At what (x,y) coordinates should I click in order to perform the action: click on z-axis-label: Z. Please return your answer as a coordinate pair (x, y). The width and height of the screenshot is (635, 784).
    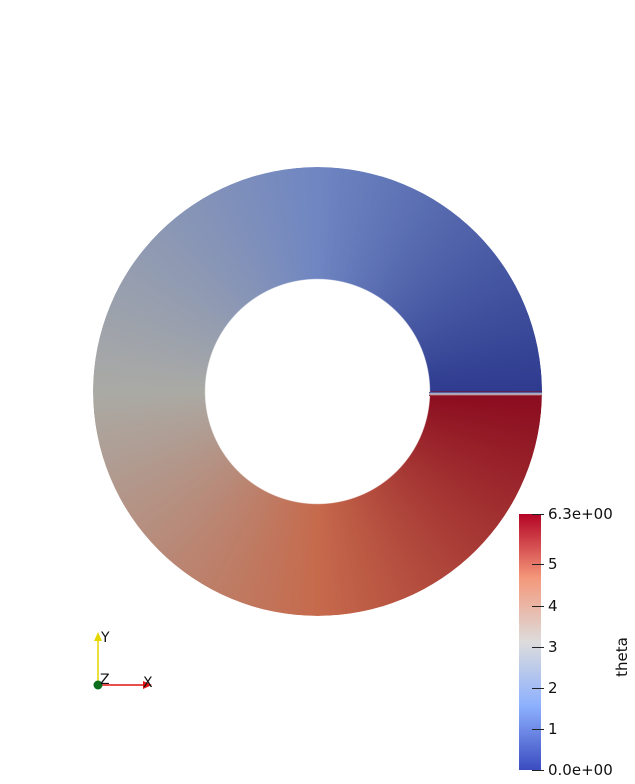
    Looking at the image, I should click on (105, 680).